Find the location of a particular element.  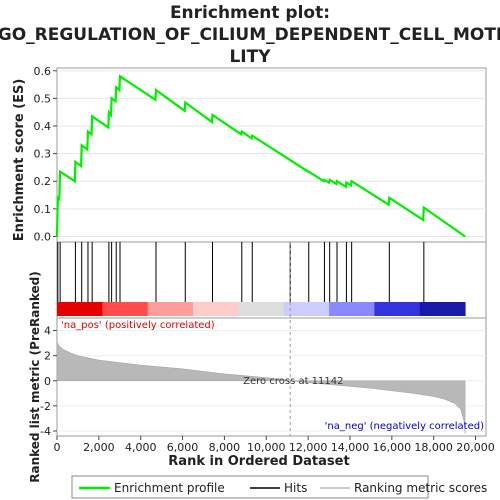

metric-y-tick-label: 4 is located at coordinates (47, 331).